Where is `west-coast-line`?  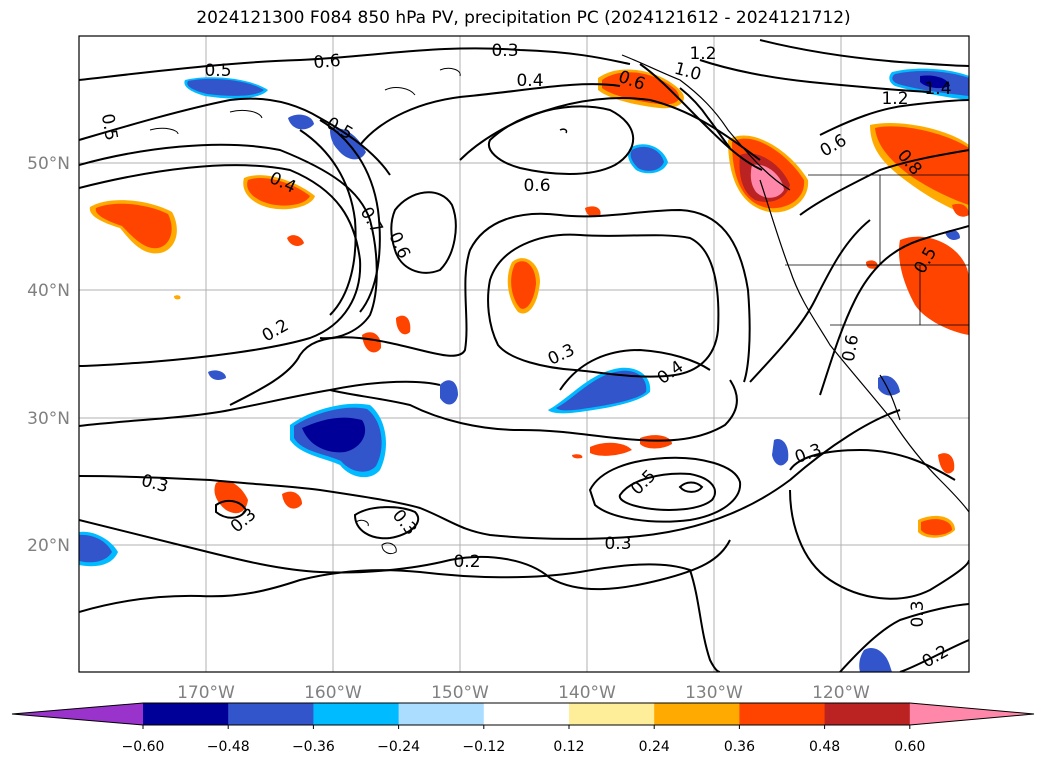
west-coast-line is located at coordinates (864, 346).